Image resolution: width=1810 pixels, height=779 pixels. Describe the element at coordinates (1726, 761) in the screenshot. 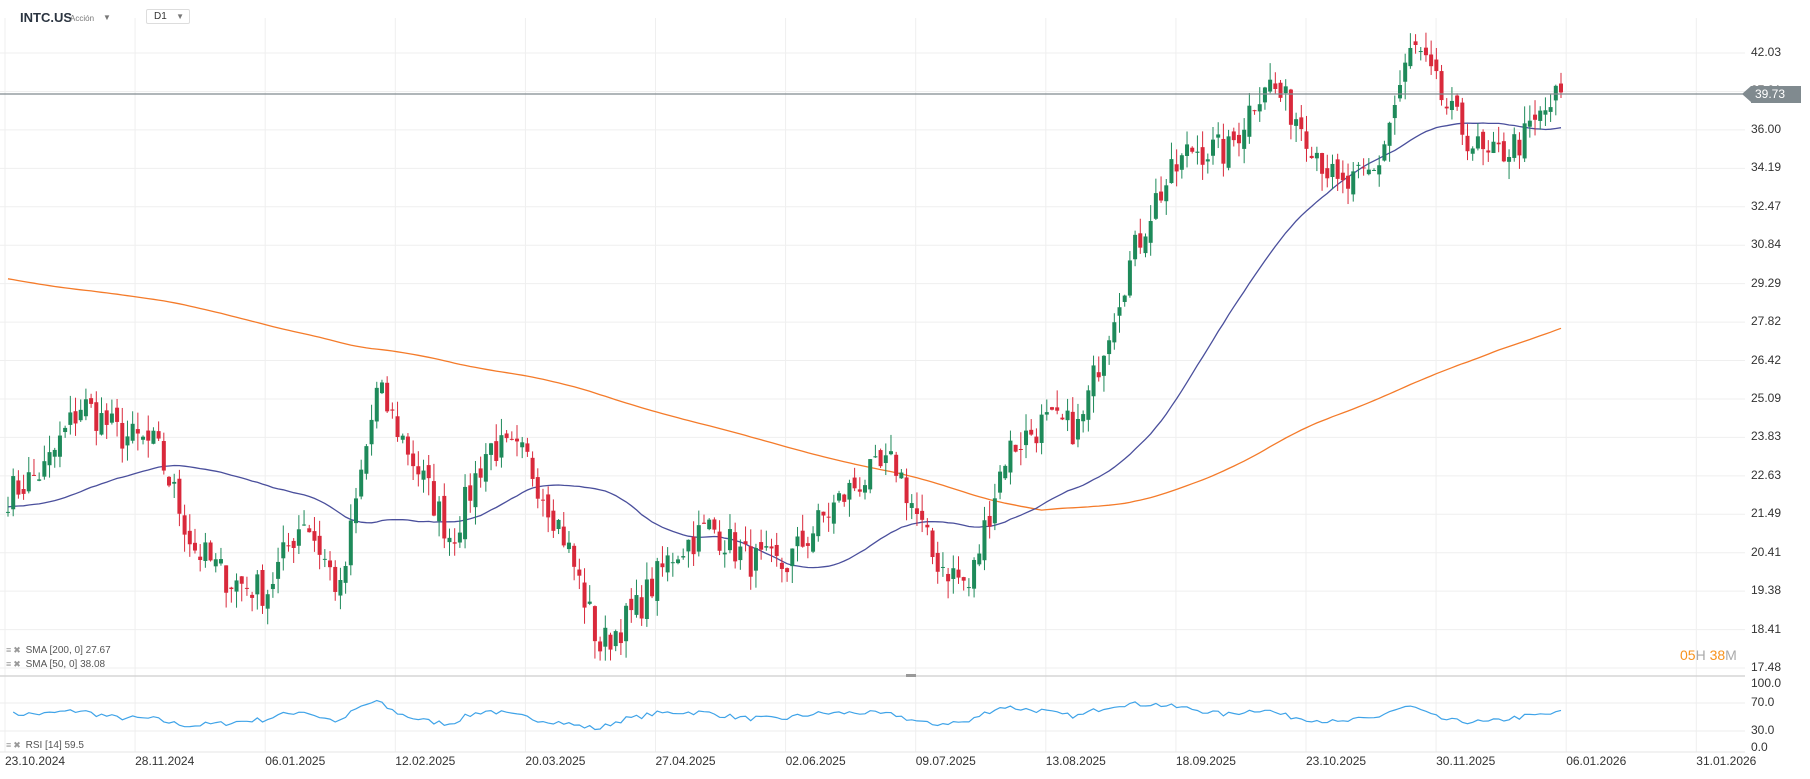

I see `time-axis-label: 31.01.2026` at that location.